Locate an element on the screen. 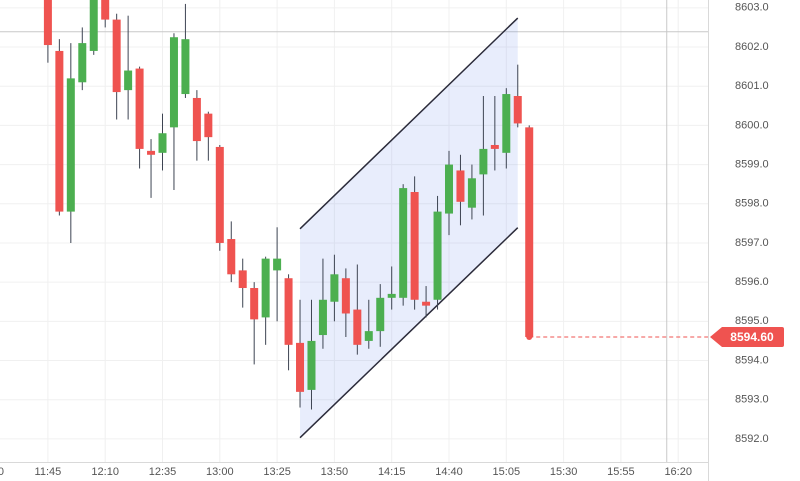 This screenshot has width=800, height=481. last-price-label: 8594.60 is located at coordinates (752, 337).